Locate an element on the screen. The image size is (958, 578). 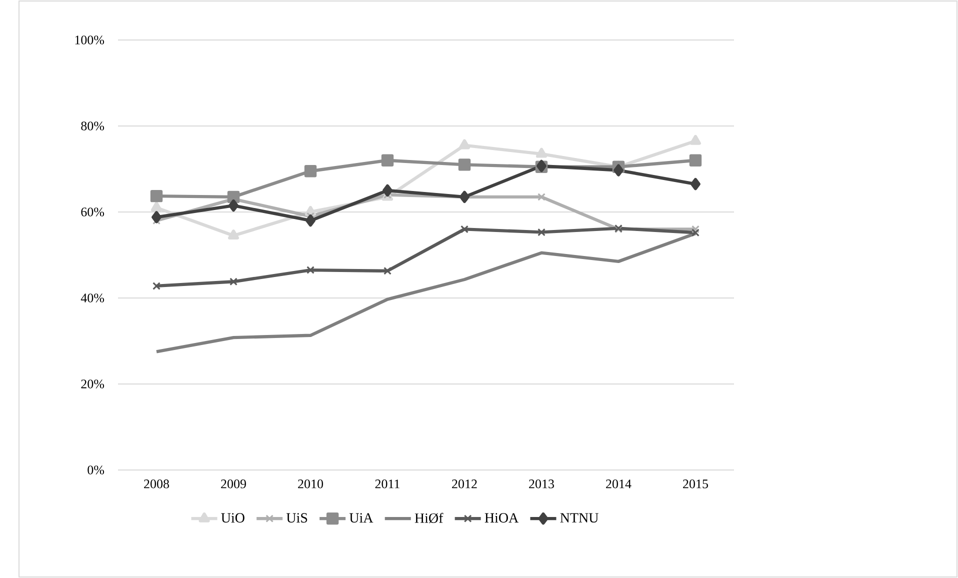
legend-label: UiS is located at coordinates (297, 518).